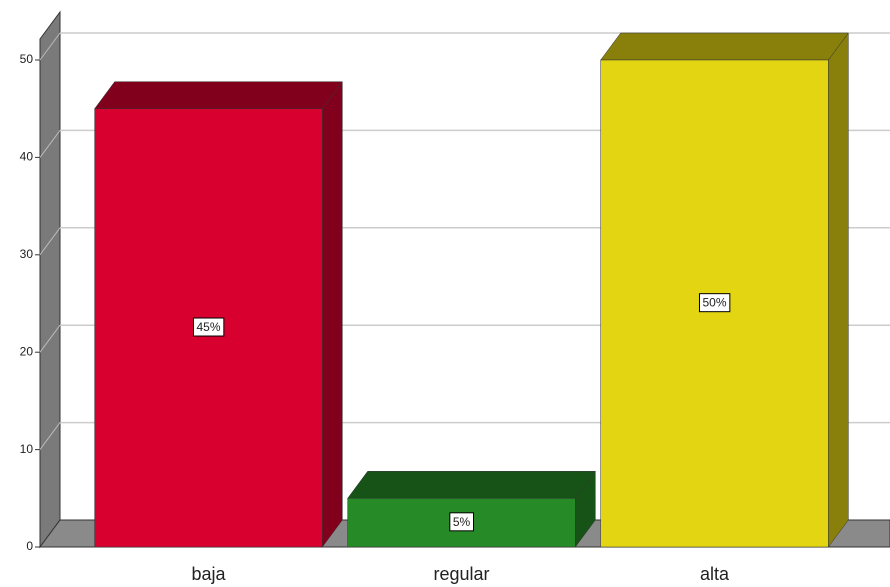 This screenshot has width=890, height=587. I want to click on x-tick-label: alta, so click(715, 574).